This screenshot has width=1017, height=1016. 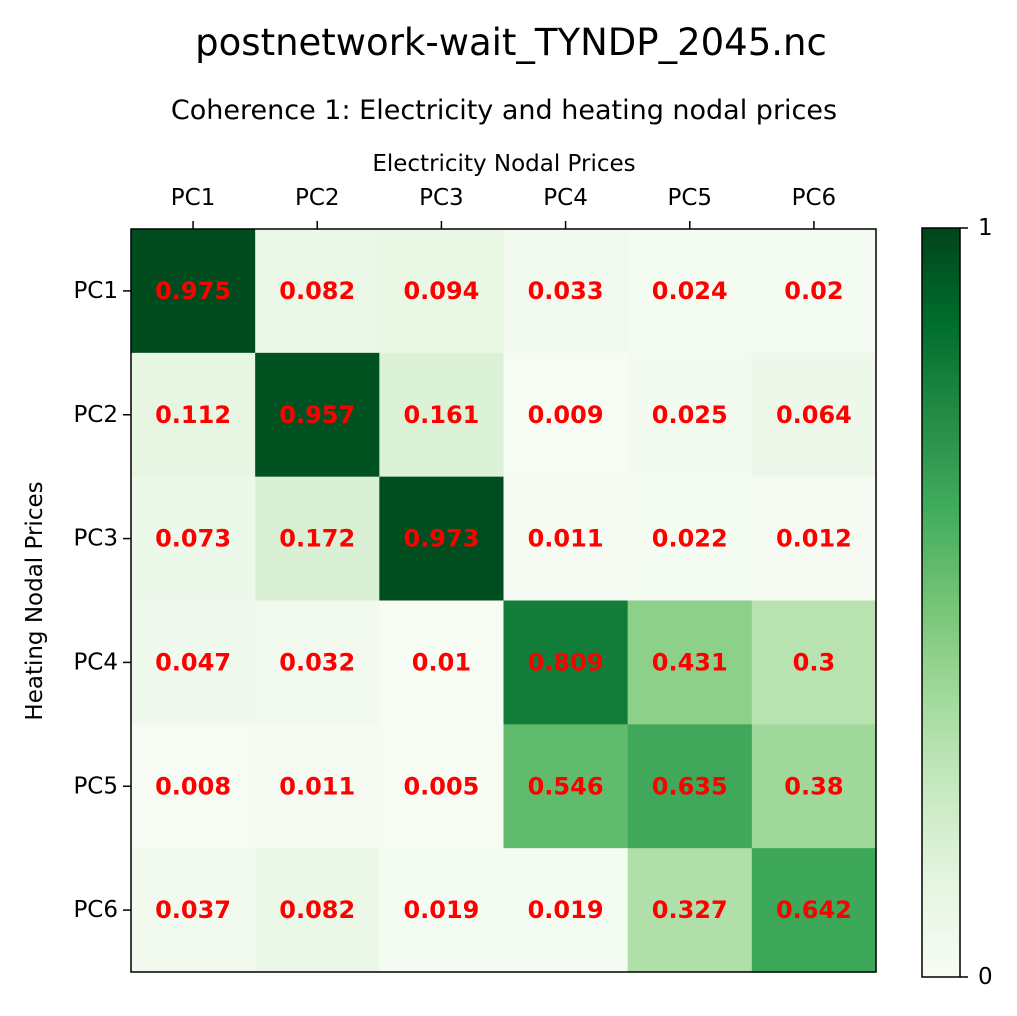 I want to click on heatmap-cell-r1-c3, so click(x=442, y=291).